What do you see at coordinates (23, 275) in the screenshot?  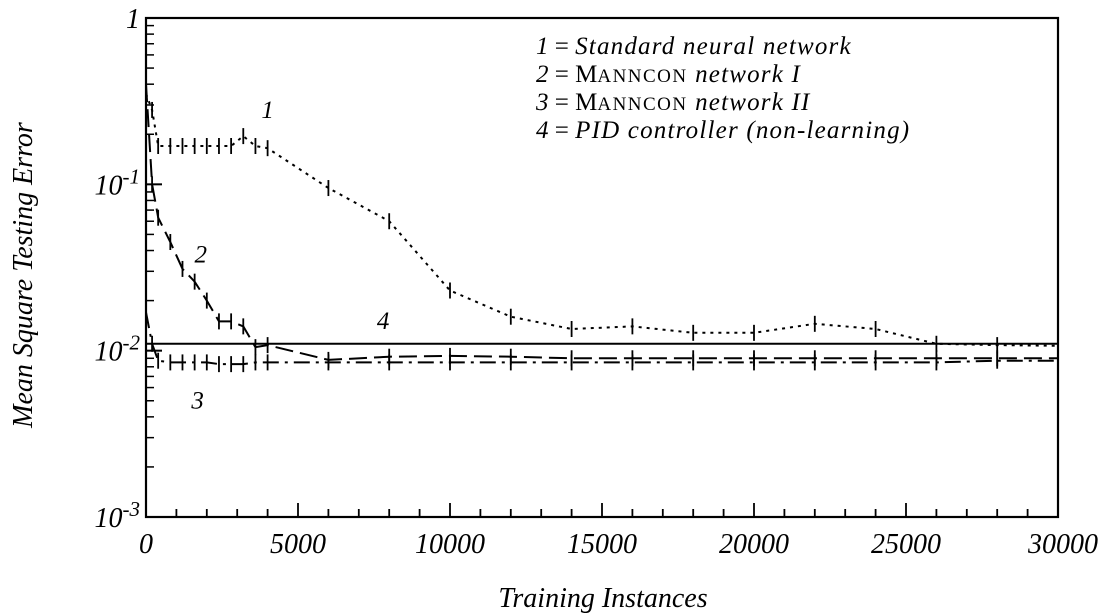 I see `y-axis-title: Mean Square Testing Error` at bounding box center [23, 275].